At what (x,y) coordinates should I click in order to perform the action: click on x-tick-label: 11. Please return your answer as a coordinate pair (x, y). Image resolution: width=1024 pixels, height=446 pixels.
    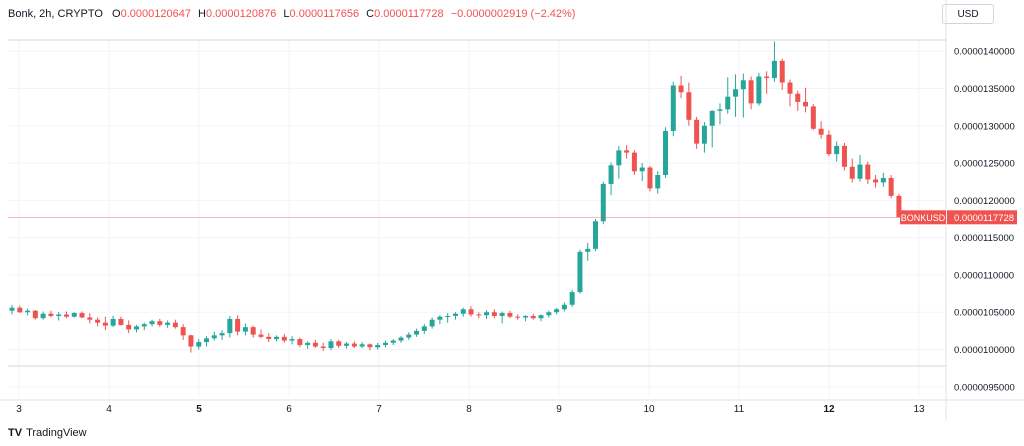
    Looking at the image, I should click on (739, 409).